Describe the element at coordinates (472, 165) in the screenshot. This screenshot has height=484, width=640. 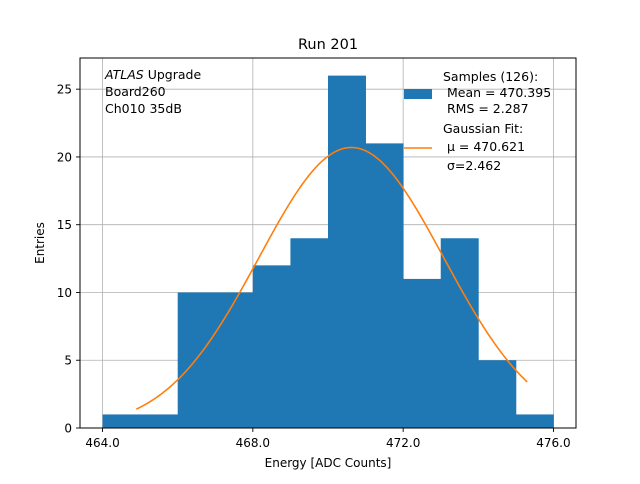
I see `legend-fit-line-3: σ=2.462` at that location.